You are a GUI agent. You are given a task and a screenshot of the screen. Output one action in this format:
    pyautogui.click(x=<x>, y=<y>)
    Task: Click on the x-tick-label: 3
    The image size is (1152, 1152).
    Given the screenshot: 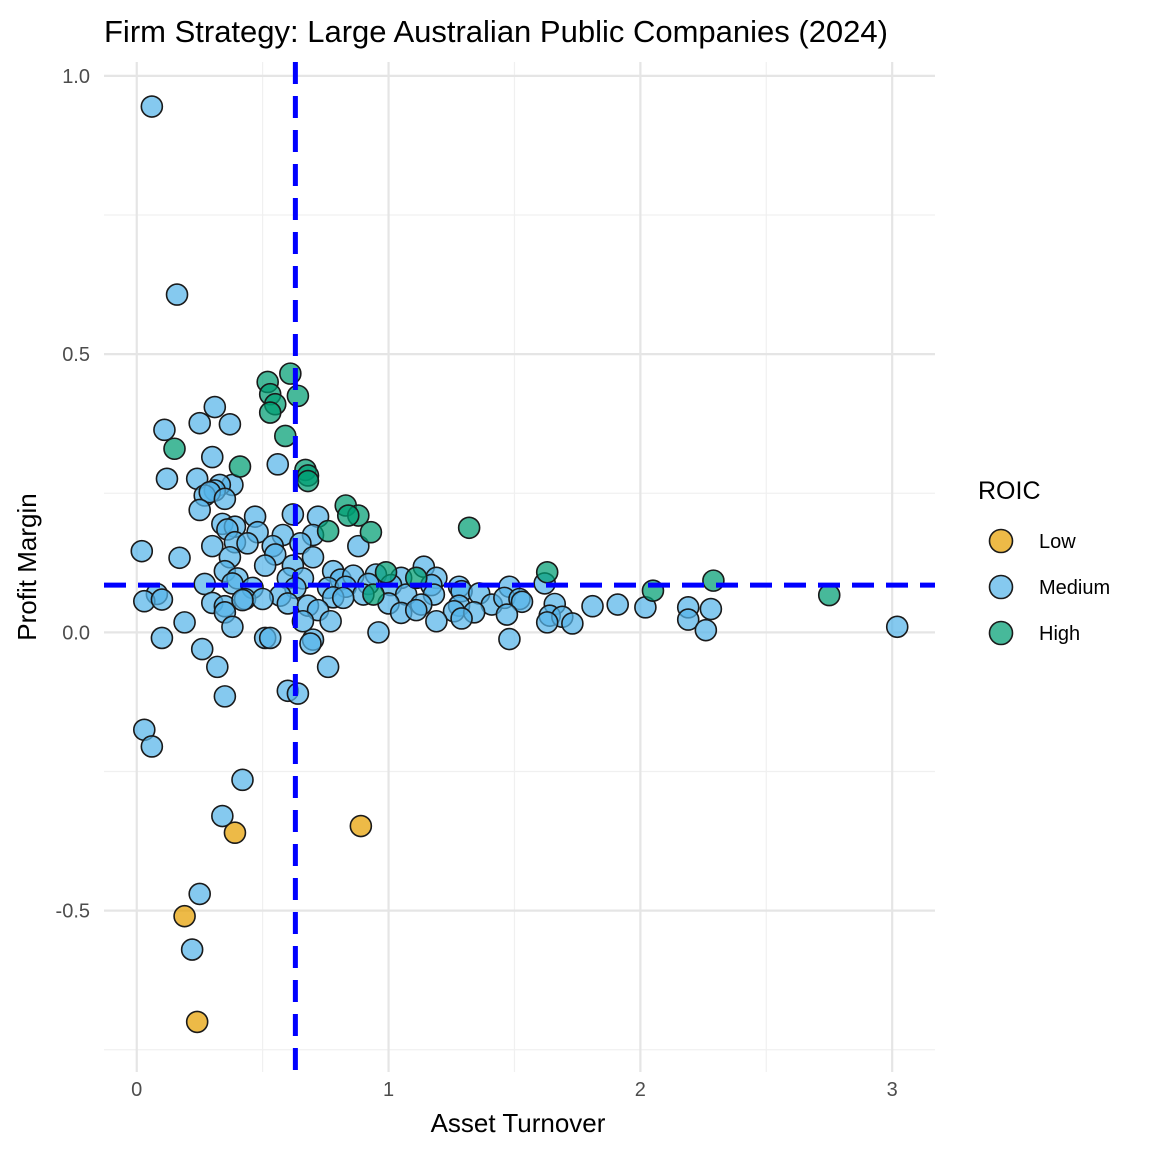 What is the action you would take?
    pyautogui.click(x=892, y=1090)
    